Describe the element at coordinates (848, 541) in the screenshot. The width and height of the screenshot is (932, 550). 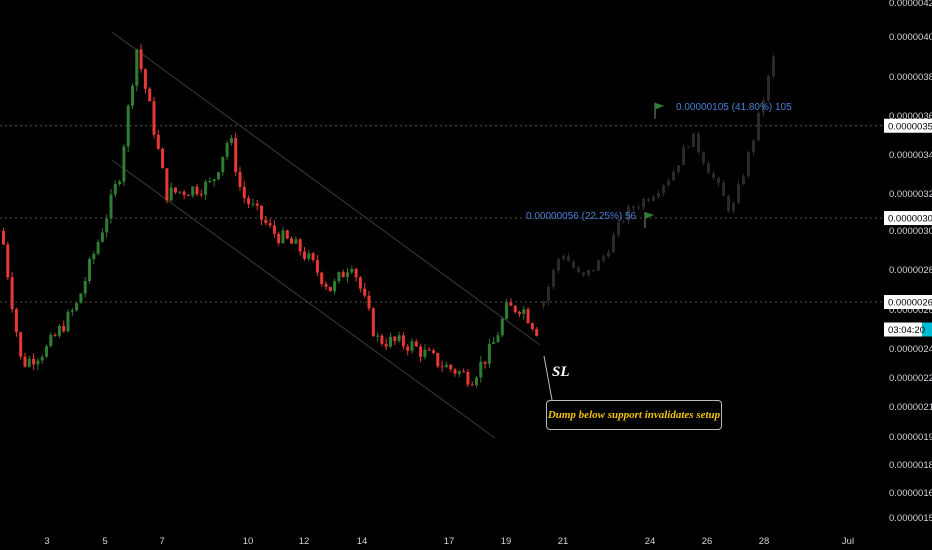
I see `time-tick-label: Jul` at that location.